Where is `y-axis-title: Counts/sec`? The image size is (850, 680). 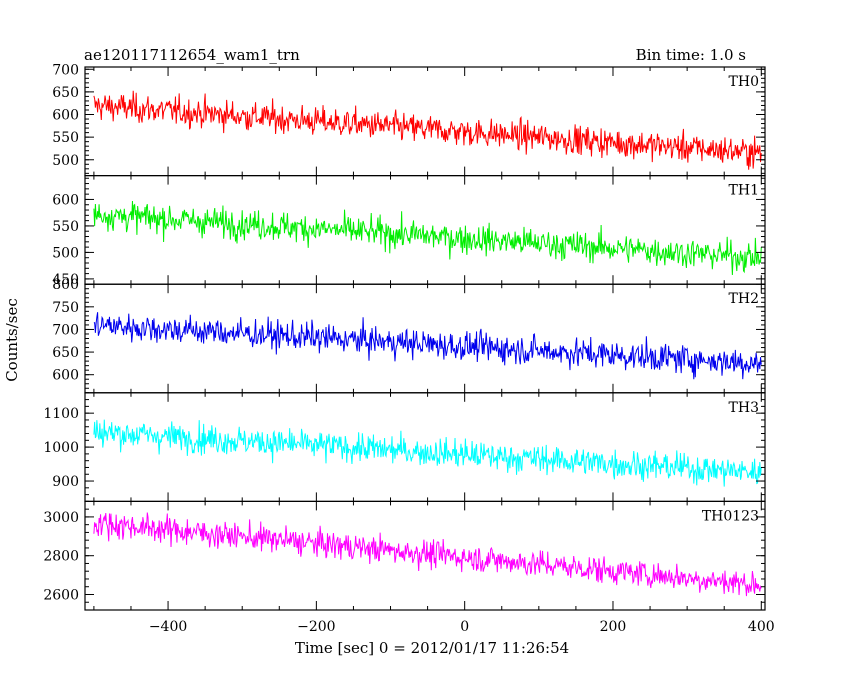
y-axis-title: Counts/sec is located at coordinates (12, 340).